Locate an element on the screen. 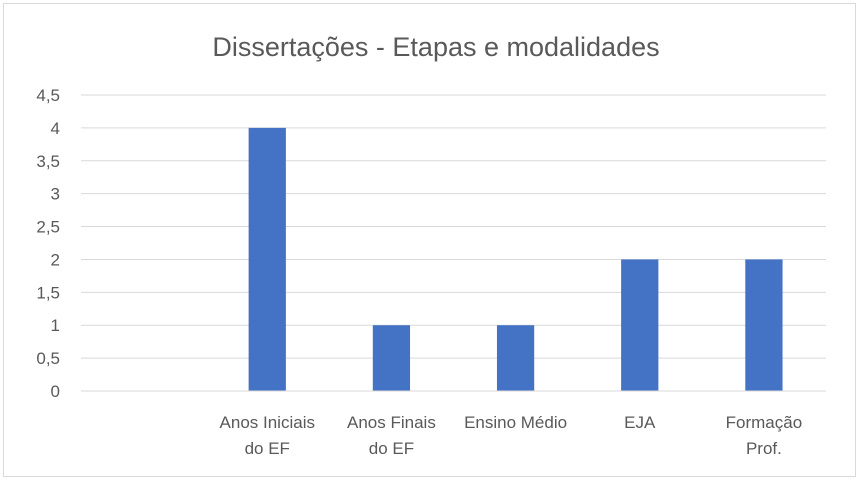 The height and width of the screenshot is (482, 861). y-tick-label: 3,5 is located at coordinates (48, 161).